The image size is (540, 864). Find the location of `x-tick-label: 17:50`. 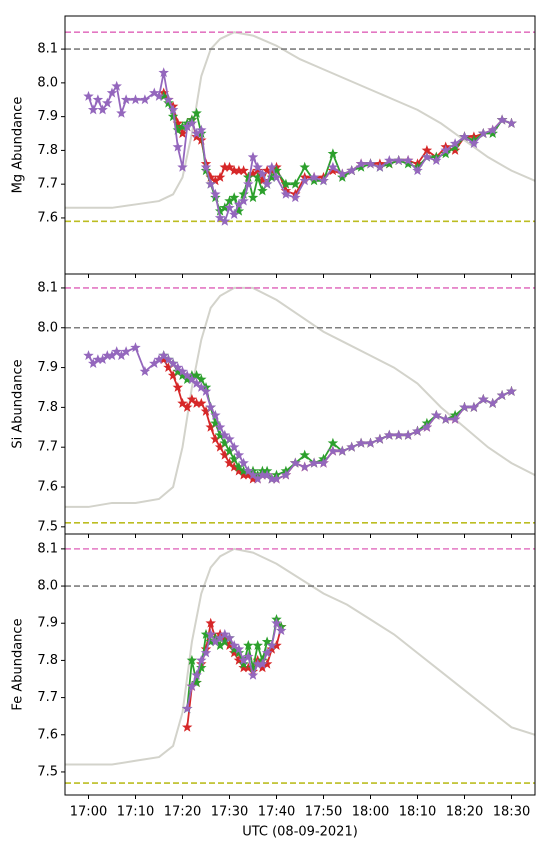

x-tick-label: 17:50 is located at coordinates (323, 812).